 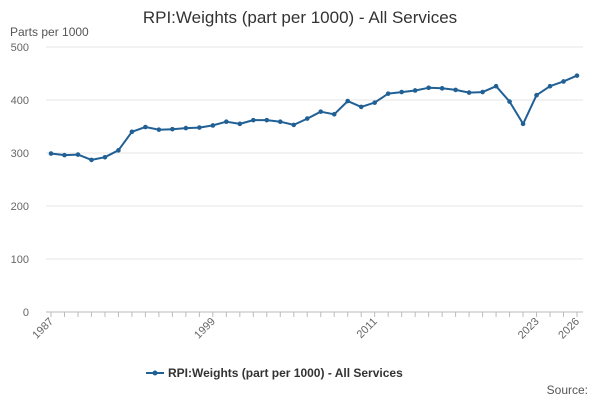 I want to click on data-point-2002, so click(x=253, y=120).